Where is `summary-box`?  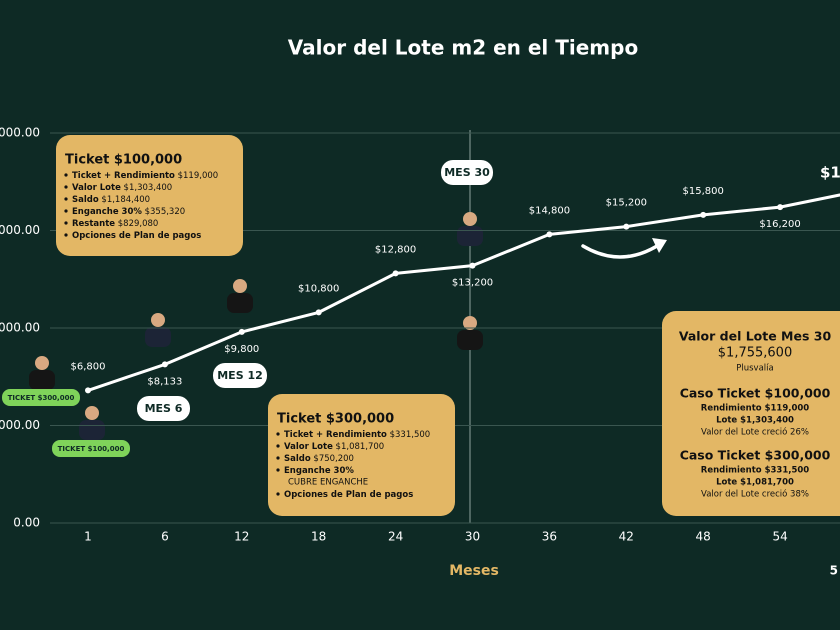 summary-box is located at coordinates (751, 413).